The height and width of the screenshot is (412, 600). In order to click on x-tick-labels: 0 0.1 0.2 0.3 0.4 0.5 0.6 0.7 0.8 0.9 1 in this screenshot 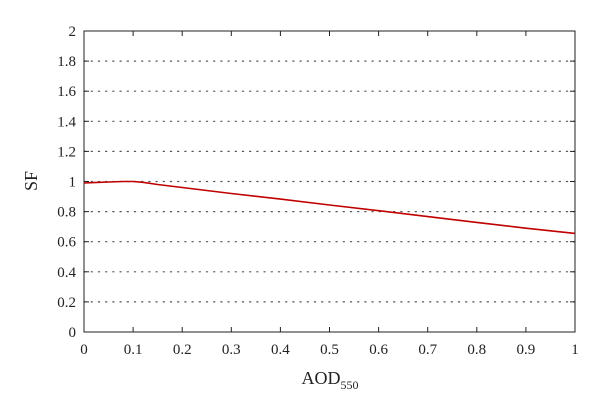, I will do `click(329, 350)`.